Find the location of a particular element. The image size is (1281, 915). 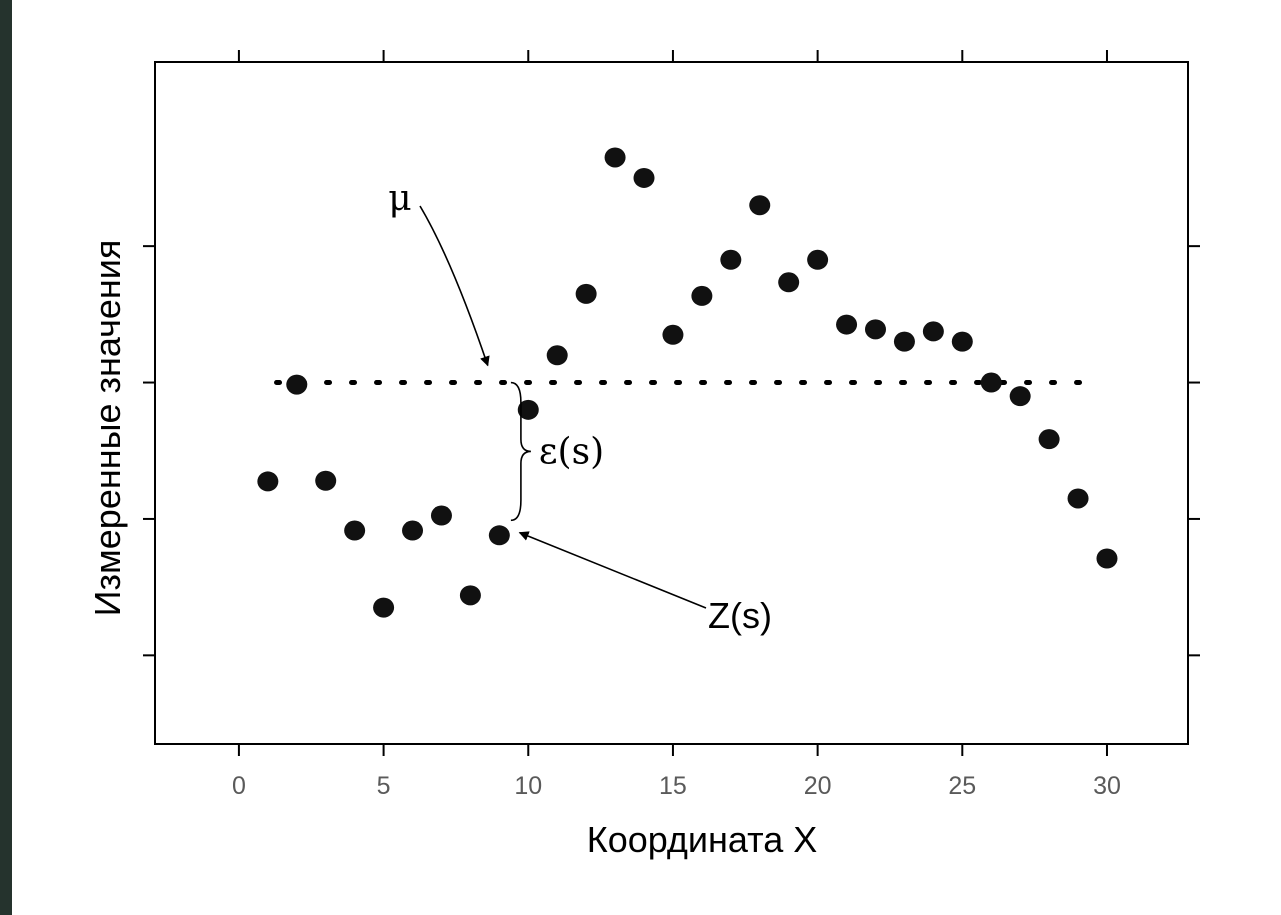

x-tick-label-15: 15 is located at coordinates (673, 786).